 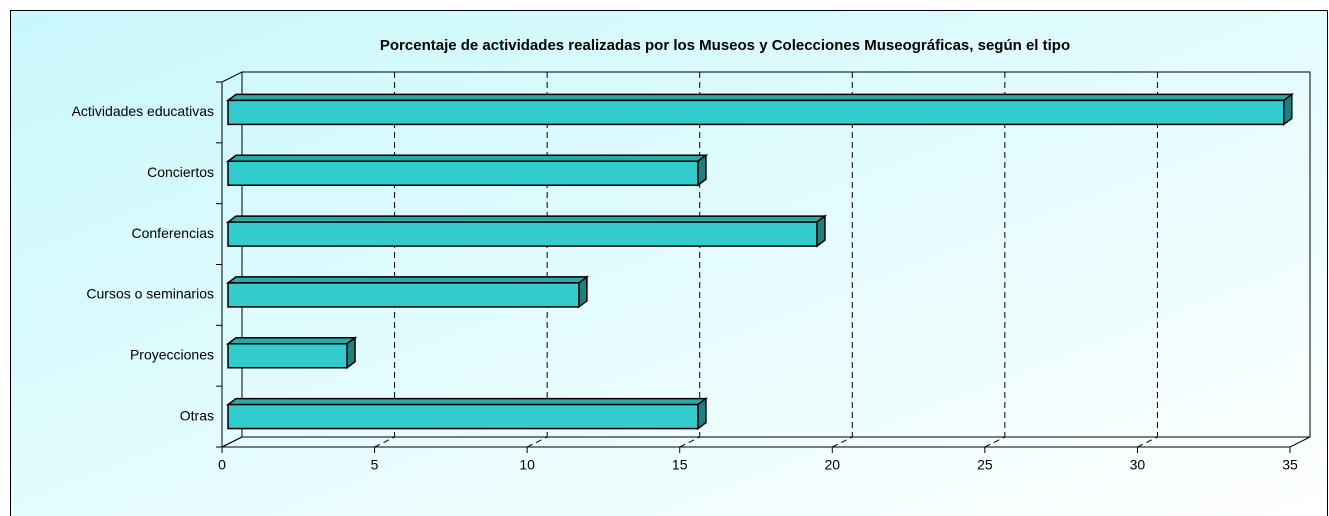 I want to click on y-tick-label: Actividades educativas, so click(x=143, y=111).